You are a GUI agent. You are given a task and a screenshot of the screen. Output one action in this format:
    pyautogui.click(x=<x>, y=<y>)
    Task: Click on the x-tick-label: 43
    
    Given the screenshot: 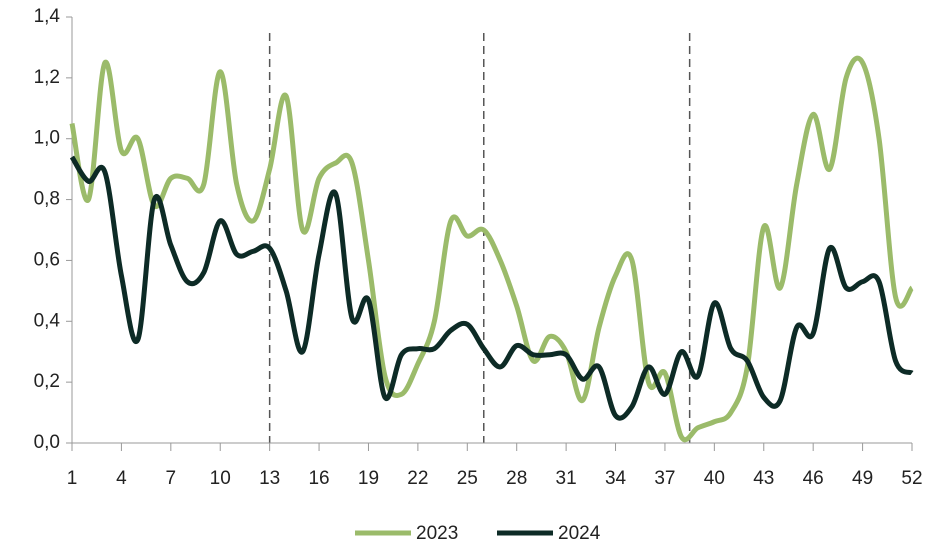 What is the action you would take?
    pyautogui.click(x=763, y=478)
    